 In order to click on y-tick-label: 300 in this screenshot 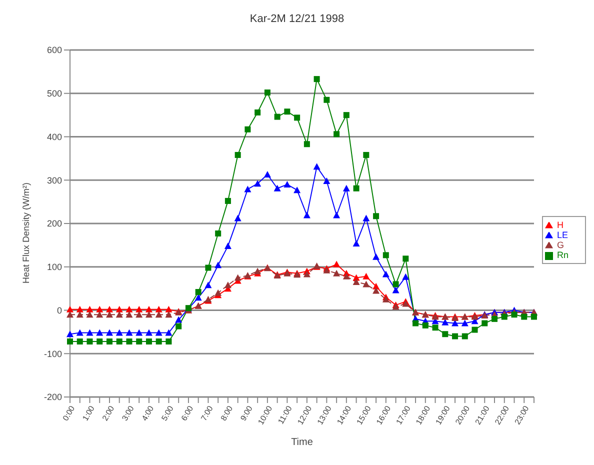, I will do `click(54, 180)`.